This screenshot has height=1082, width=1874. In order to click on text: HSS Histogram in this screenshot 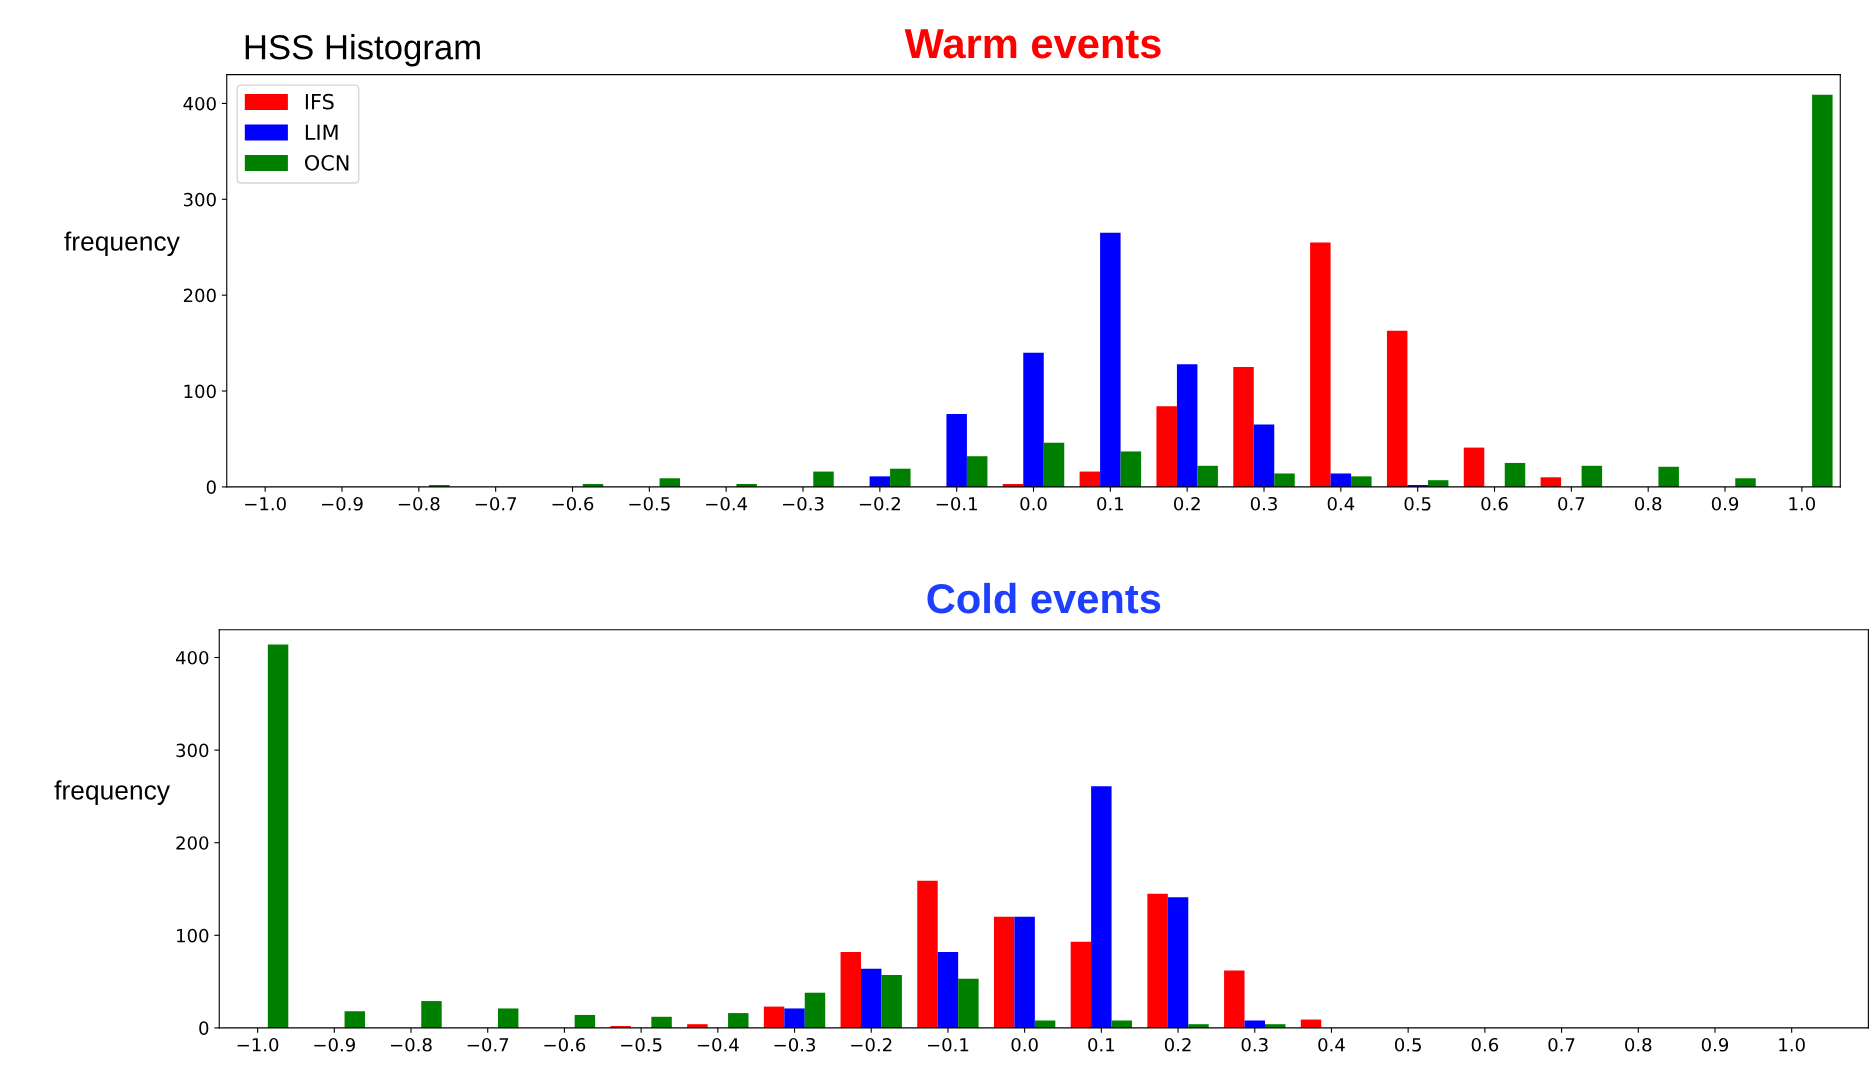, I will do `click(362, 50)`.